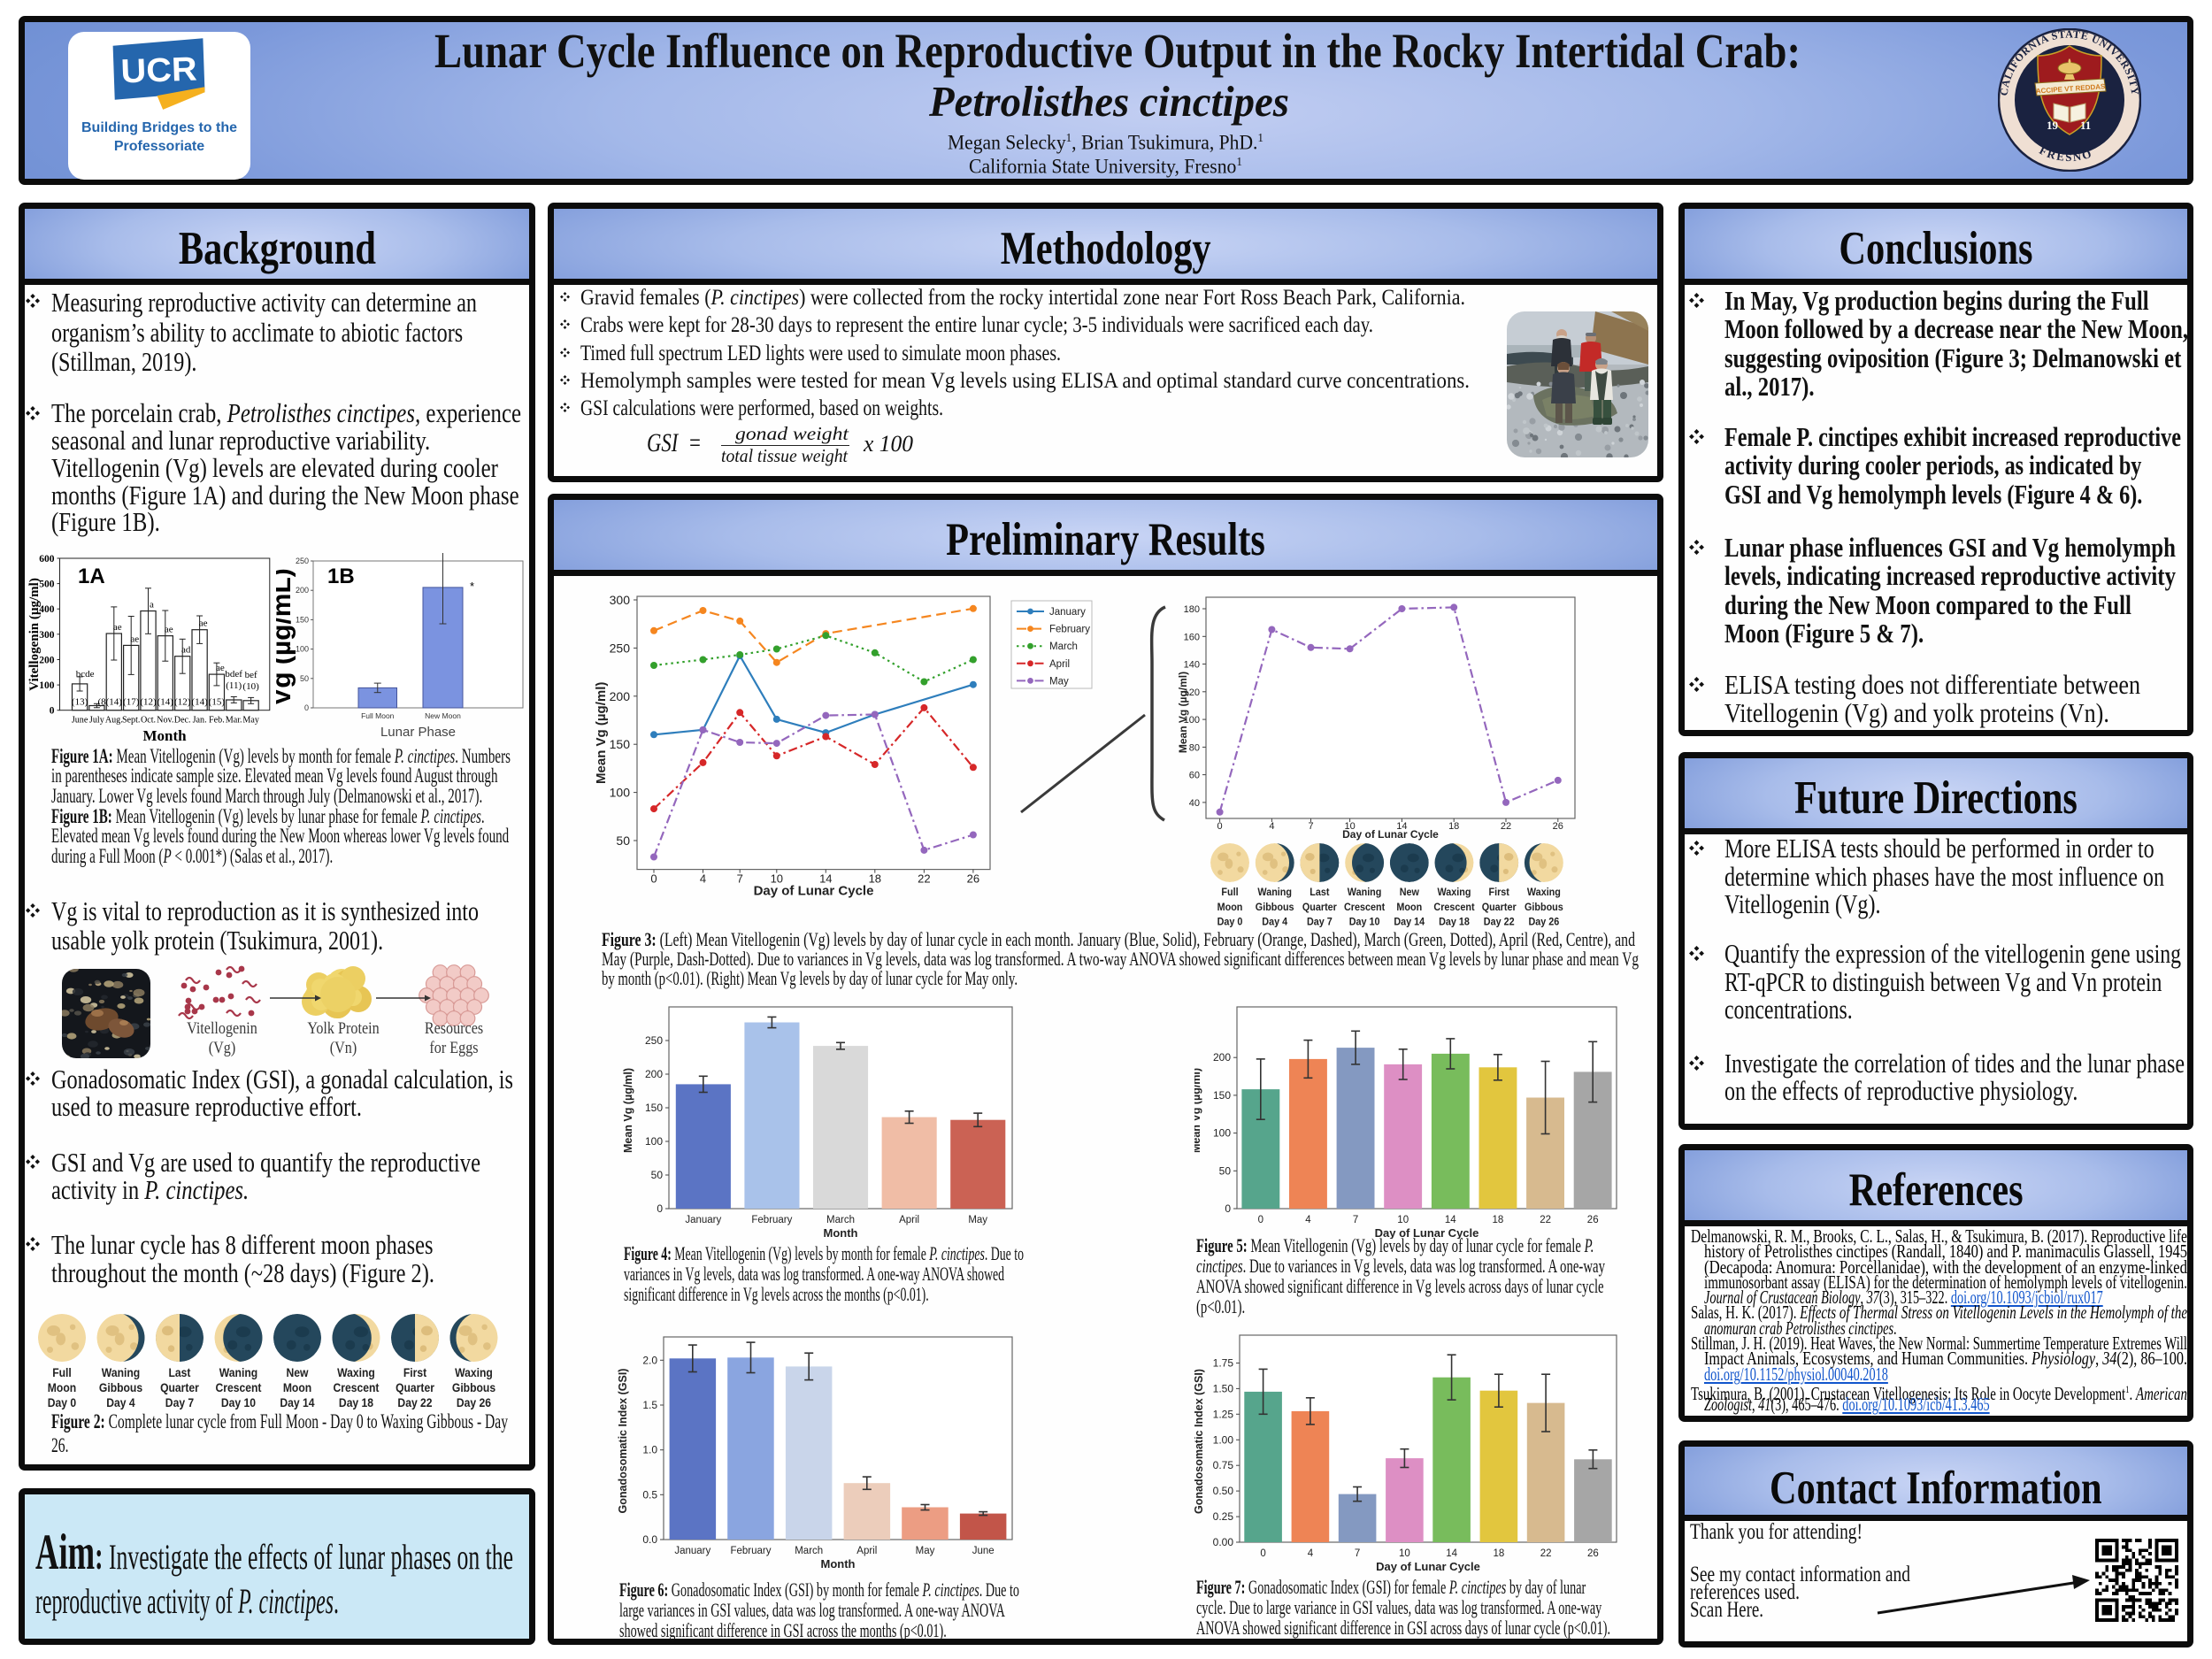 This screenshot has height=1659, width=2212. I want to click on svg-text: 600, so click(47, 560).